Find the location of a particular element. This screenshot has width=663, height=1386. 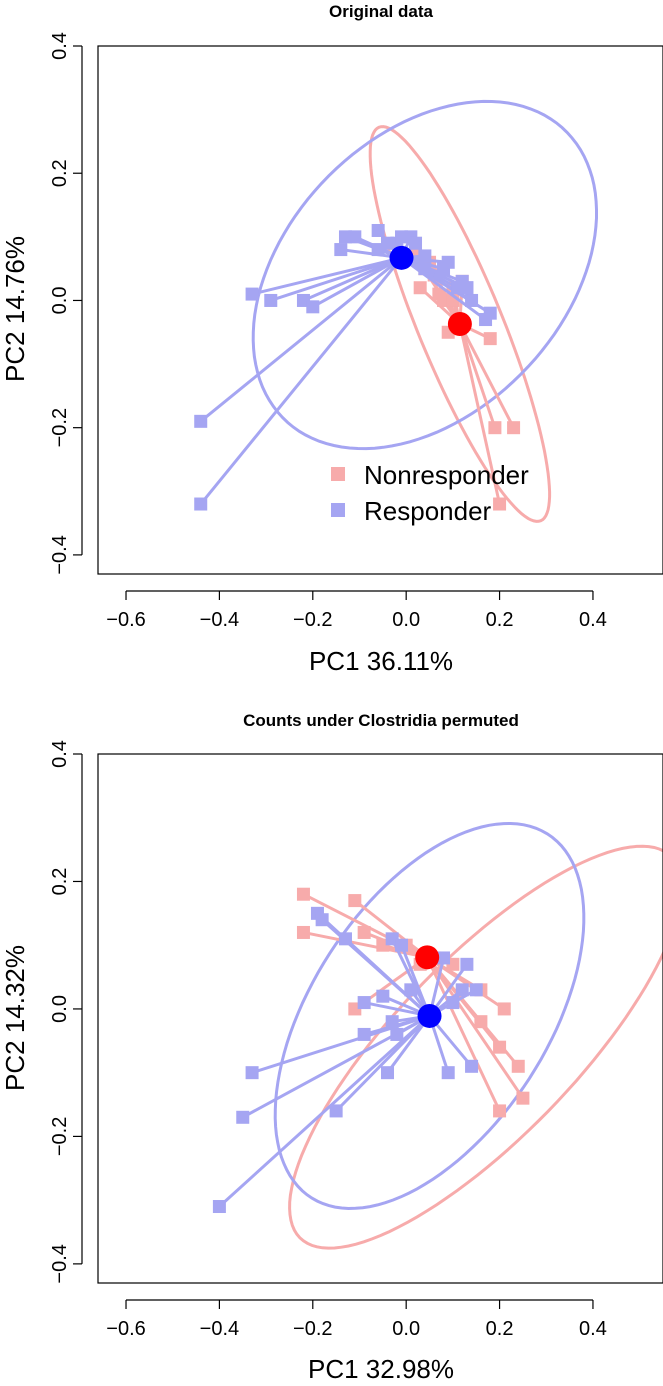

legend-swatch-responder is located at coordinates (338, 510).